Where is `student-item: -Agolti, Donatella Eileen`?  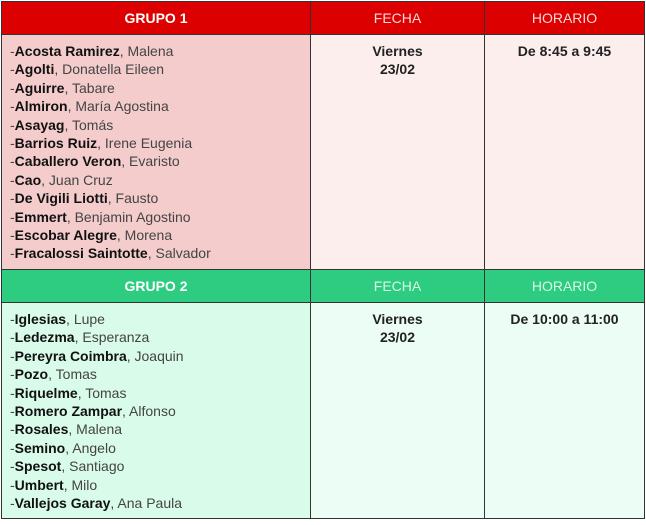 student-item: -Agolti, Donatella Eileen is located at coordinates (87, 69).